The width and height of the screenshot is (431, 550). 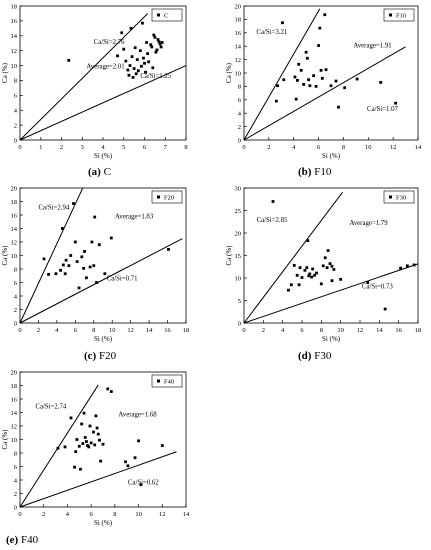 I want to click on legend-box, so click(x=399, y=15).